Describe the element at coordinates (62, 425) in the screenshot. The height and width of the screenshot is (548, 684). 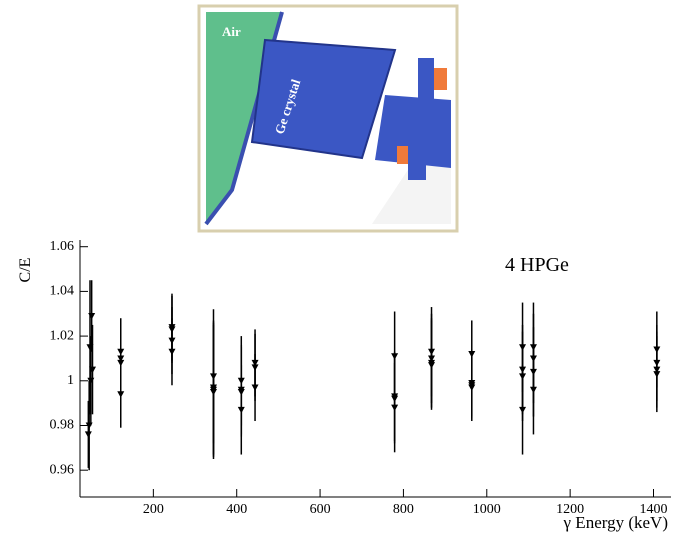
I see `y-tick-label: 0.98` at that location.